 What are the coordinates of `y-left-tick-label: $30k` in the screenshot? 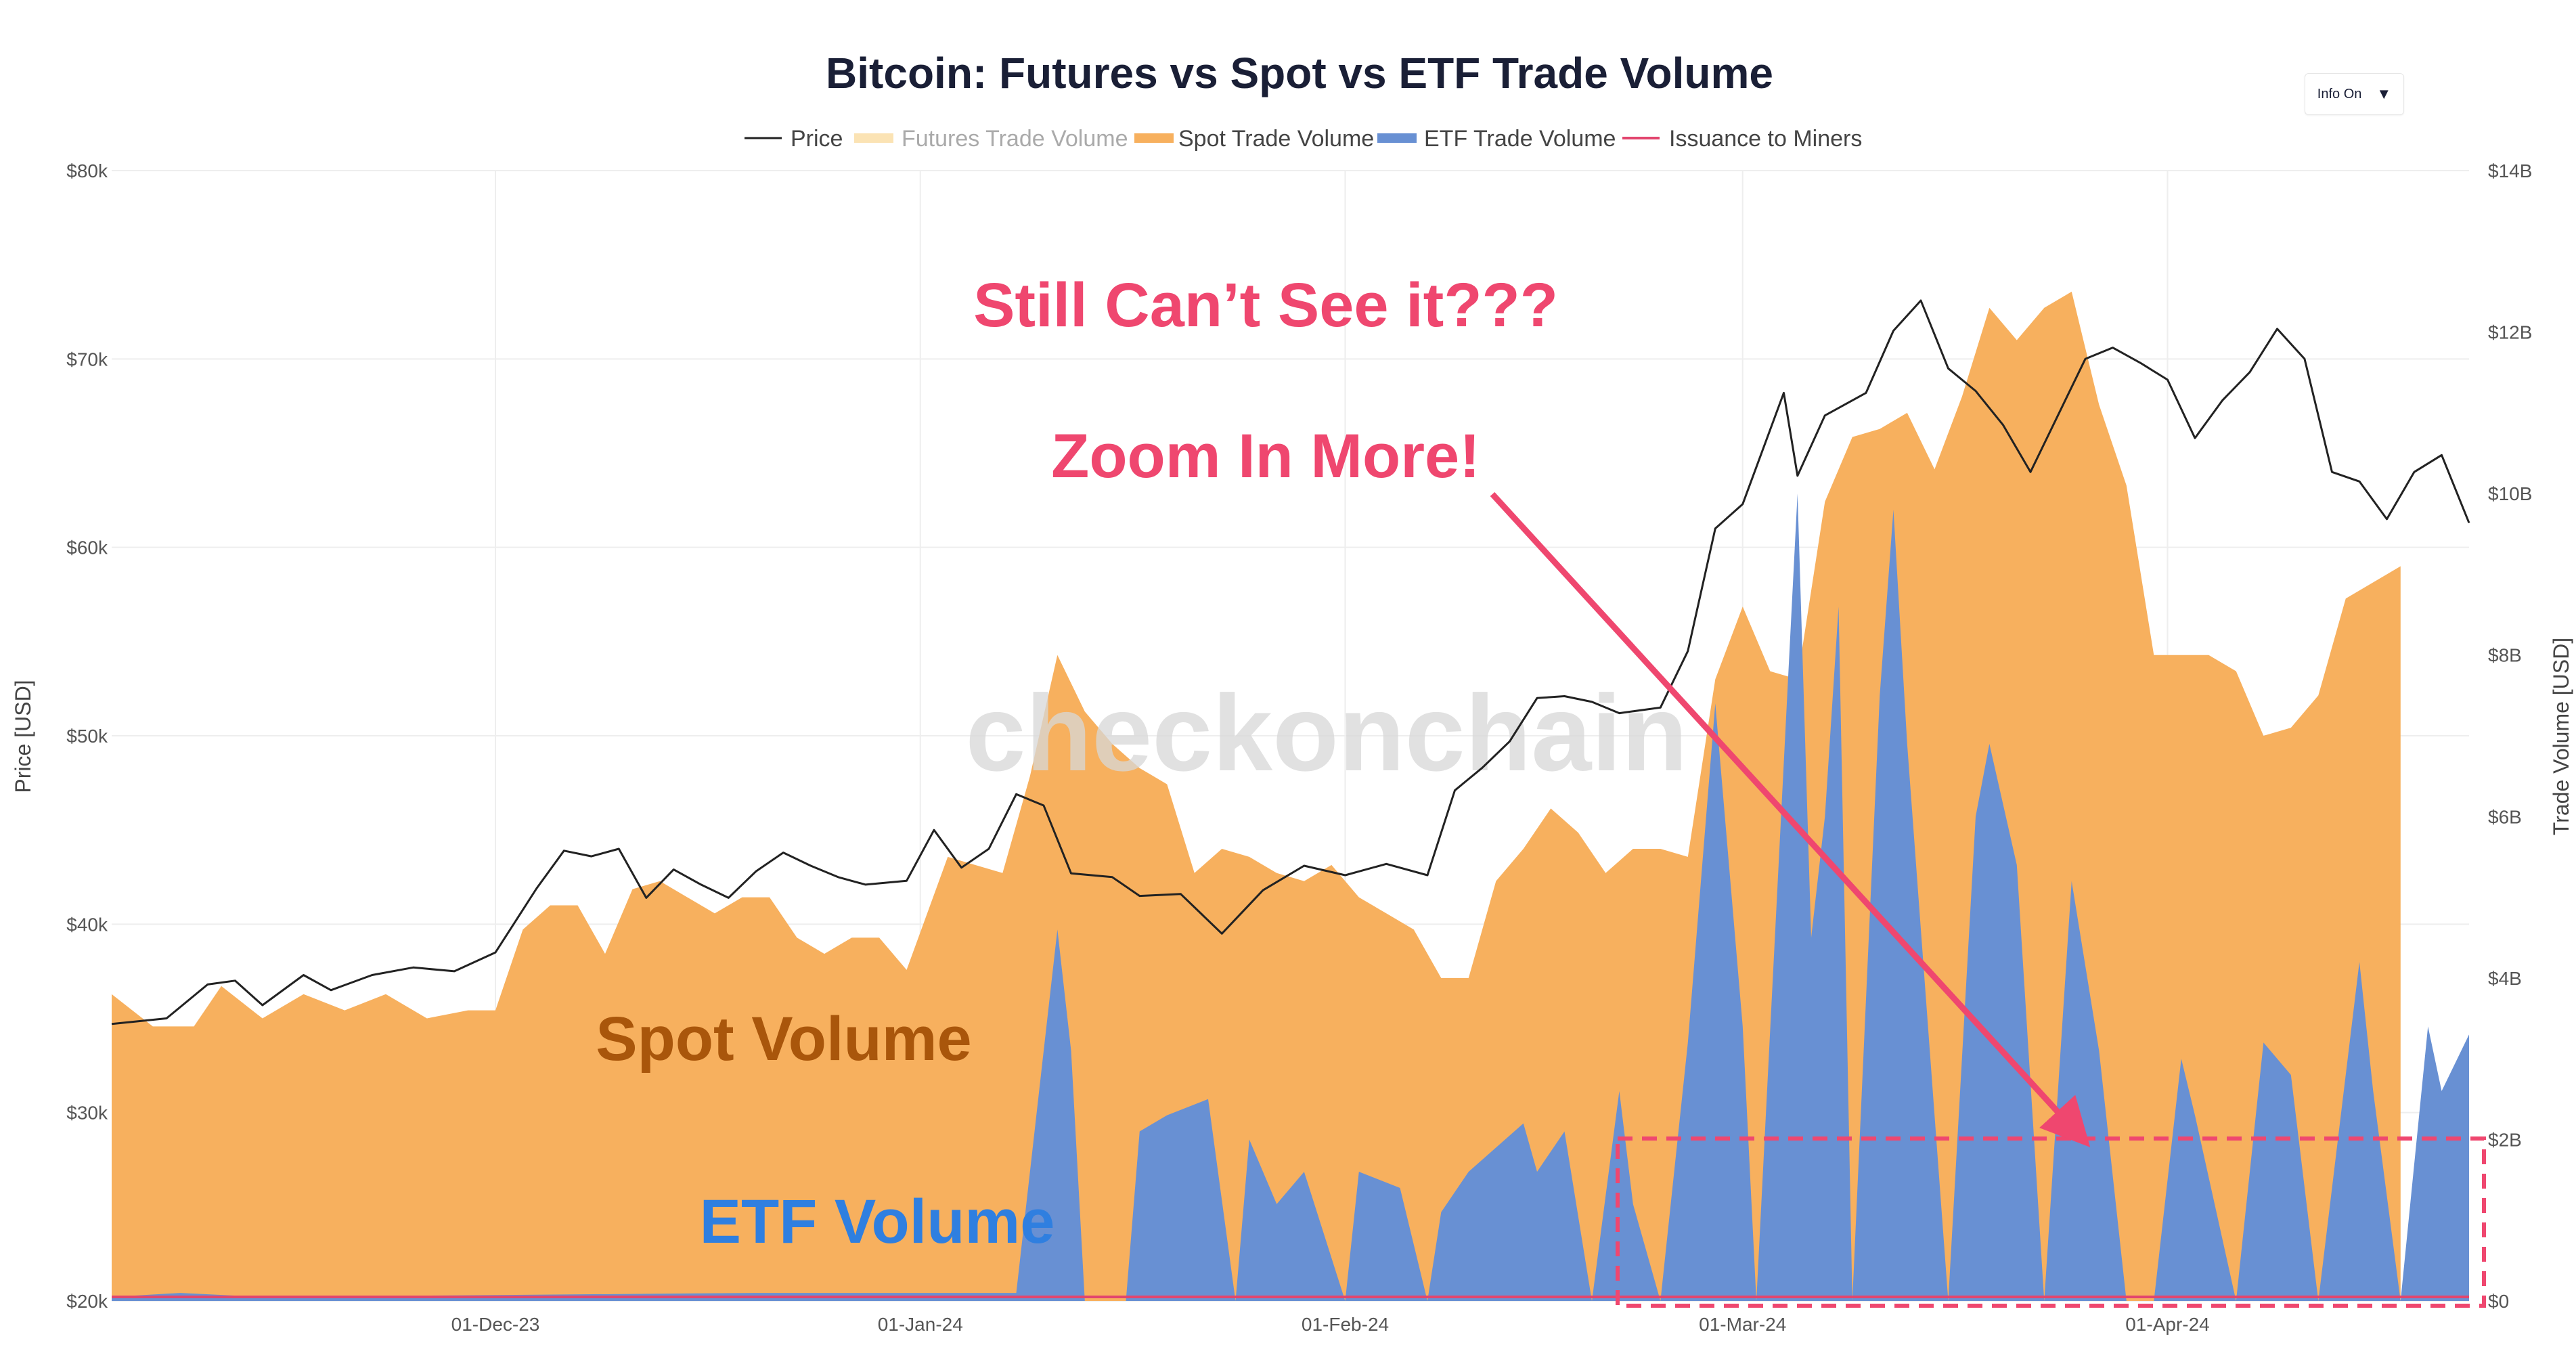 It's located at (87, 1113).